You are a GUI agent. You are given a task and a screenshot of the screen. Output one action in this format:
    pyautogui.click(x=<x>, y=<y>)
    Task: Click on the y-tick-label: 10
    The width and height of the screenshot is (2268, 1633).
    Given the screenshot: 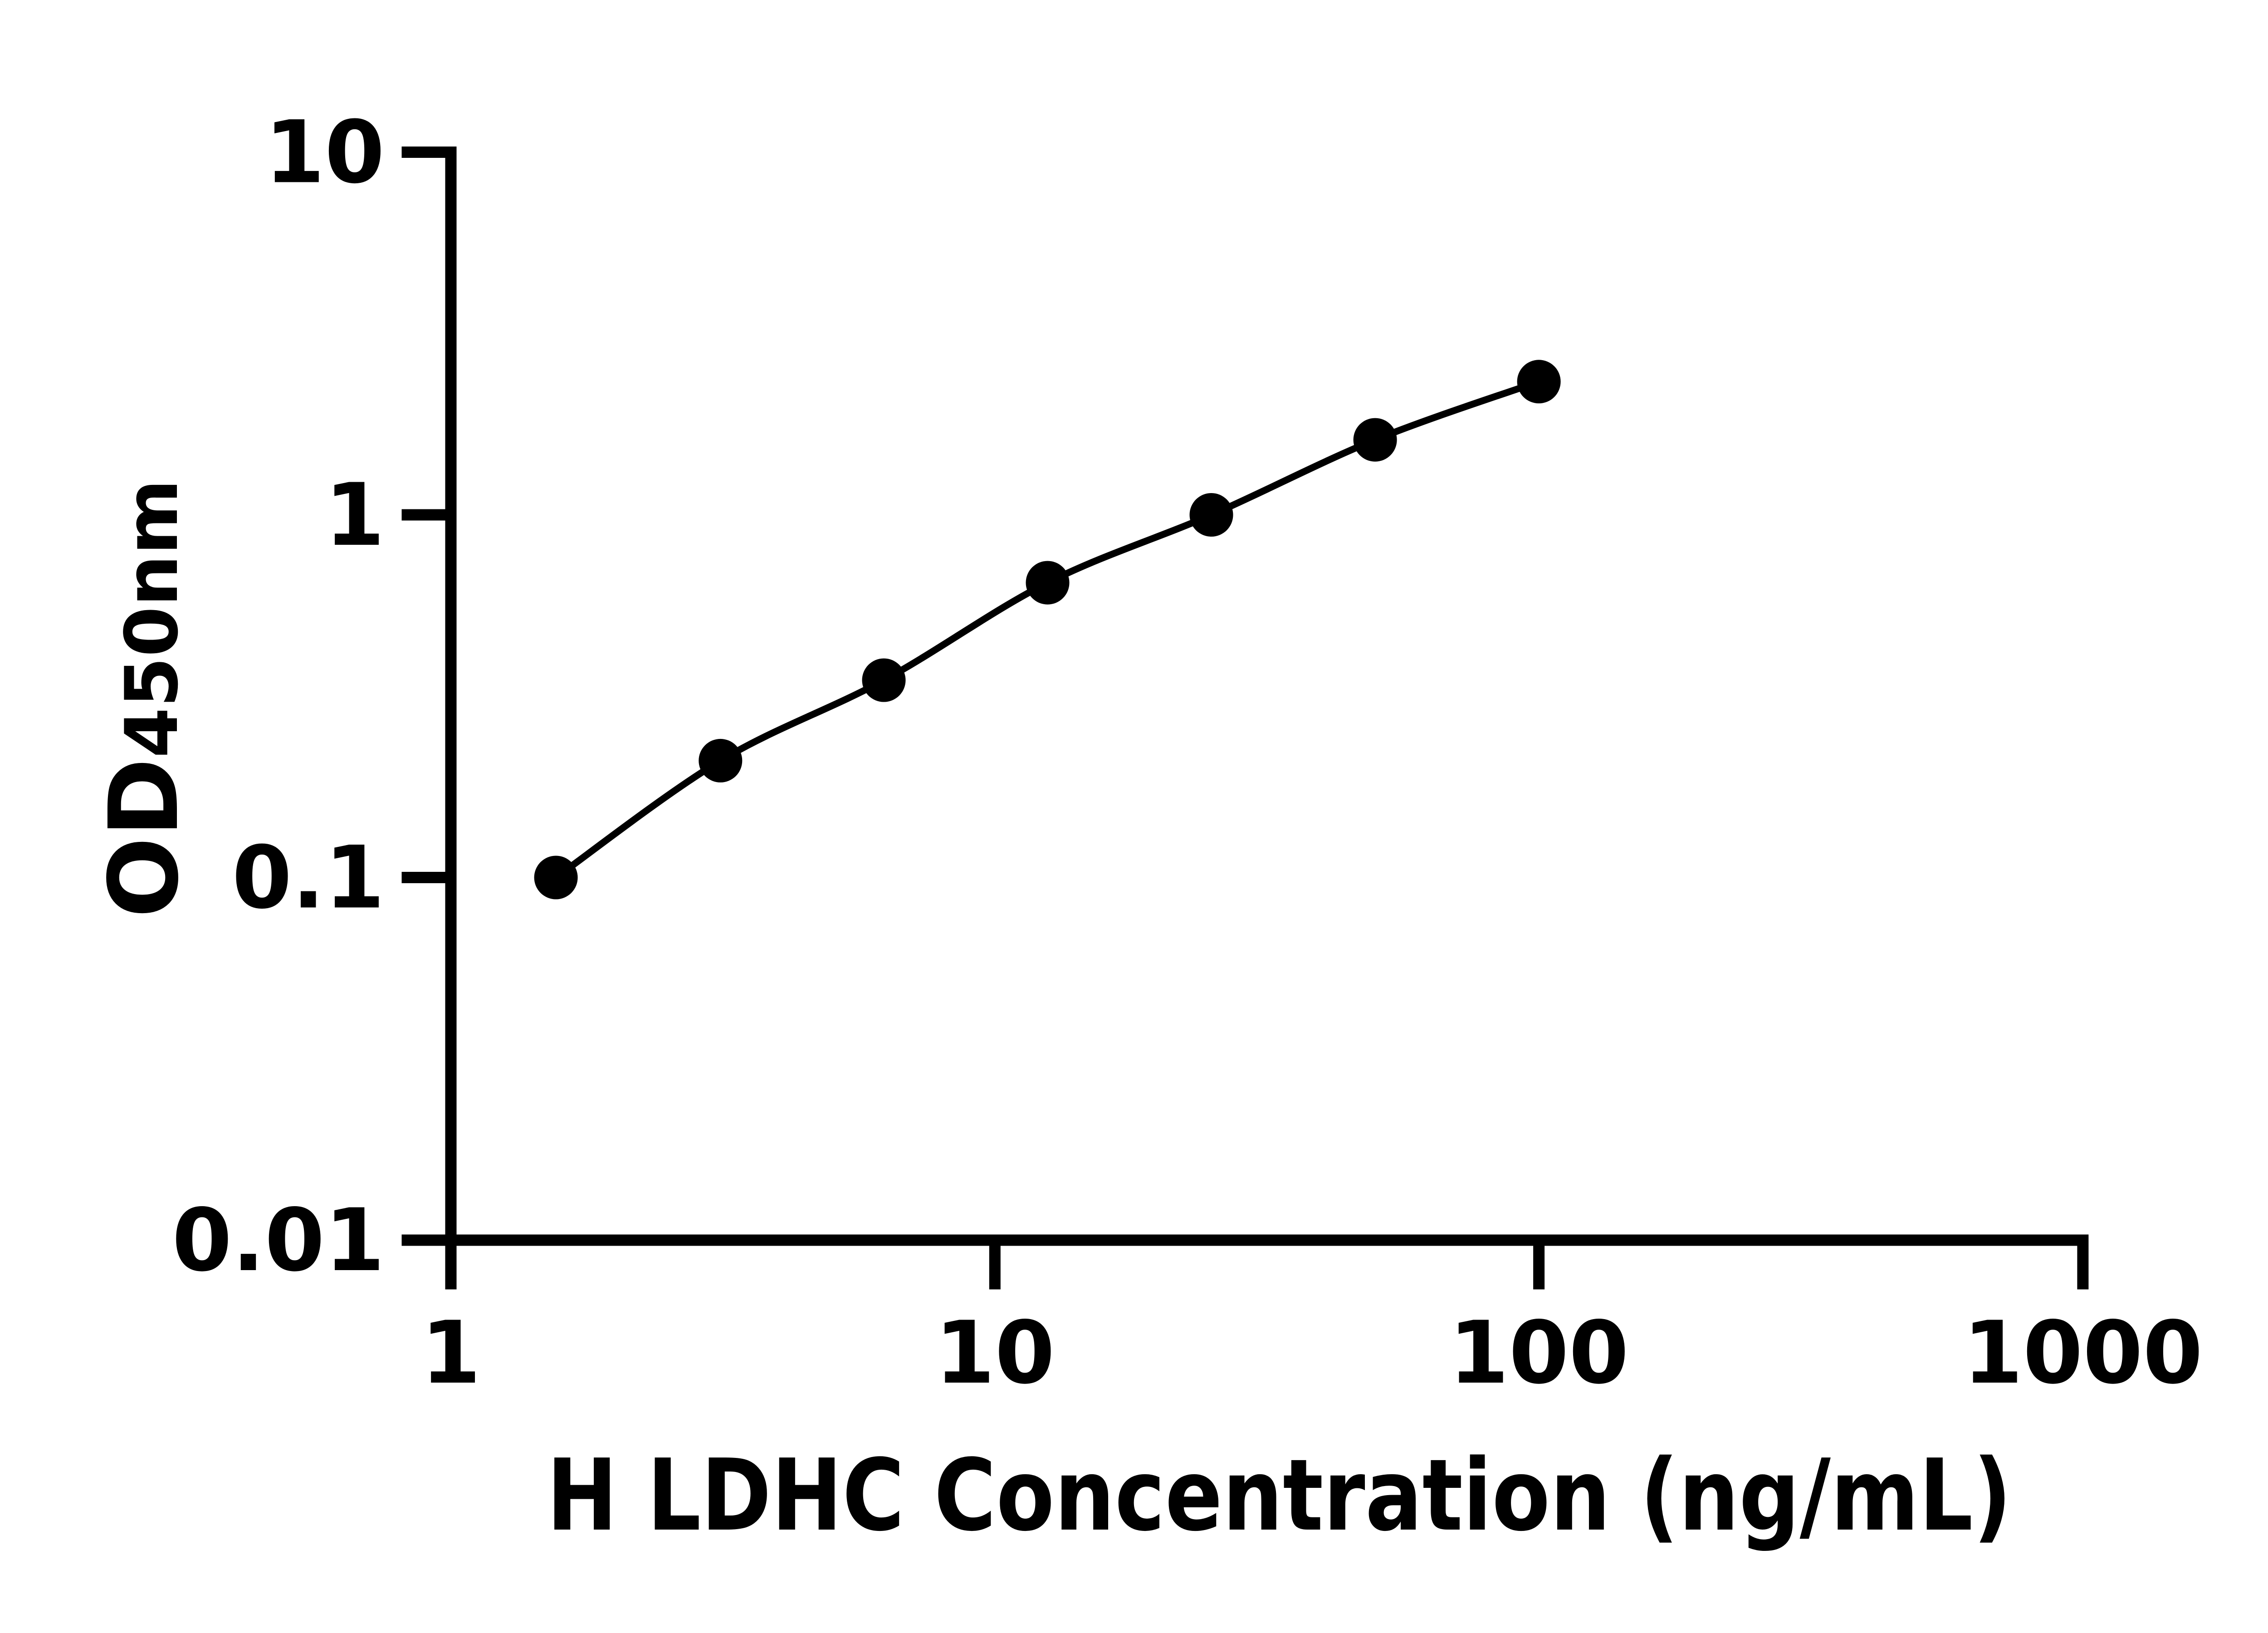 What is the action you would take?
    pyautogui.click(x=325, y=153)
    